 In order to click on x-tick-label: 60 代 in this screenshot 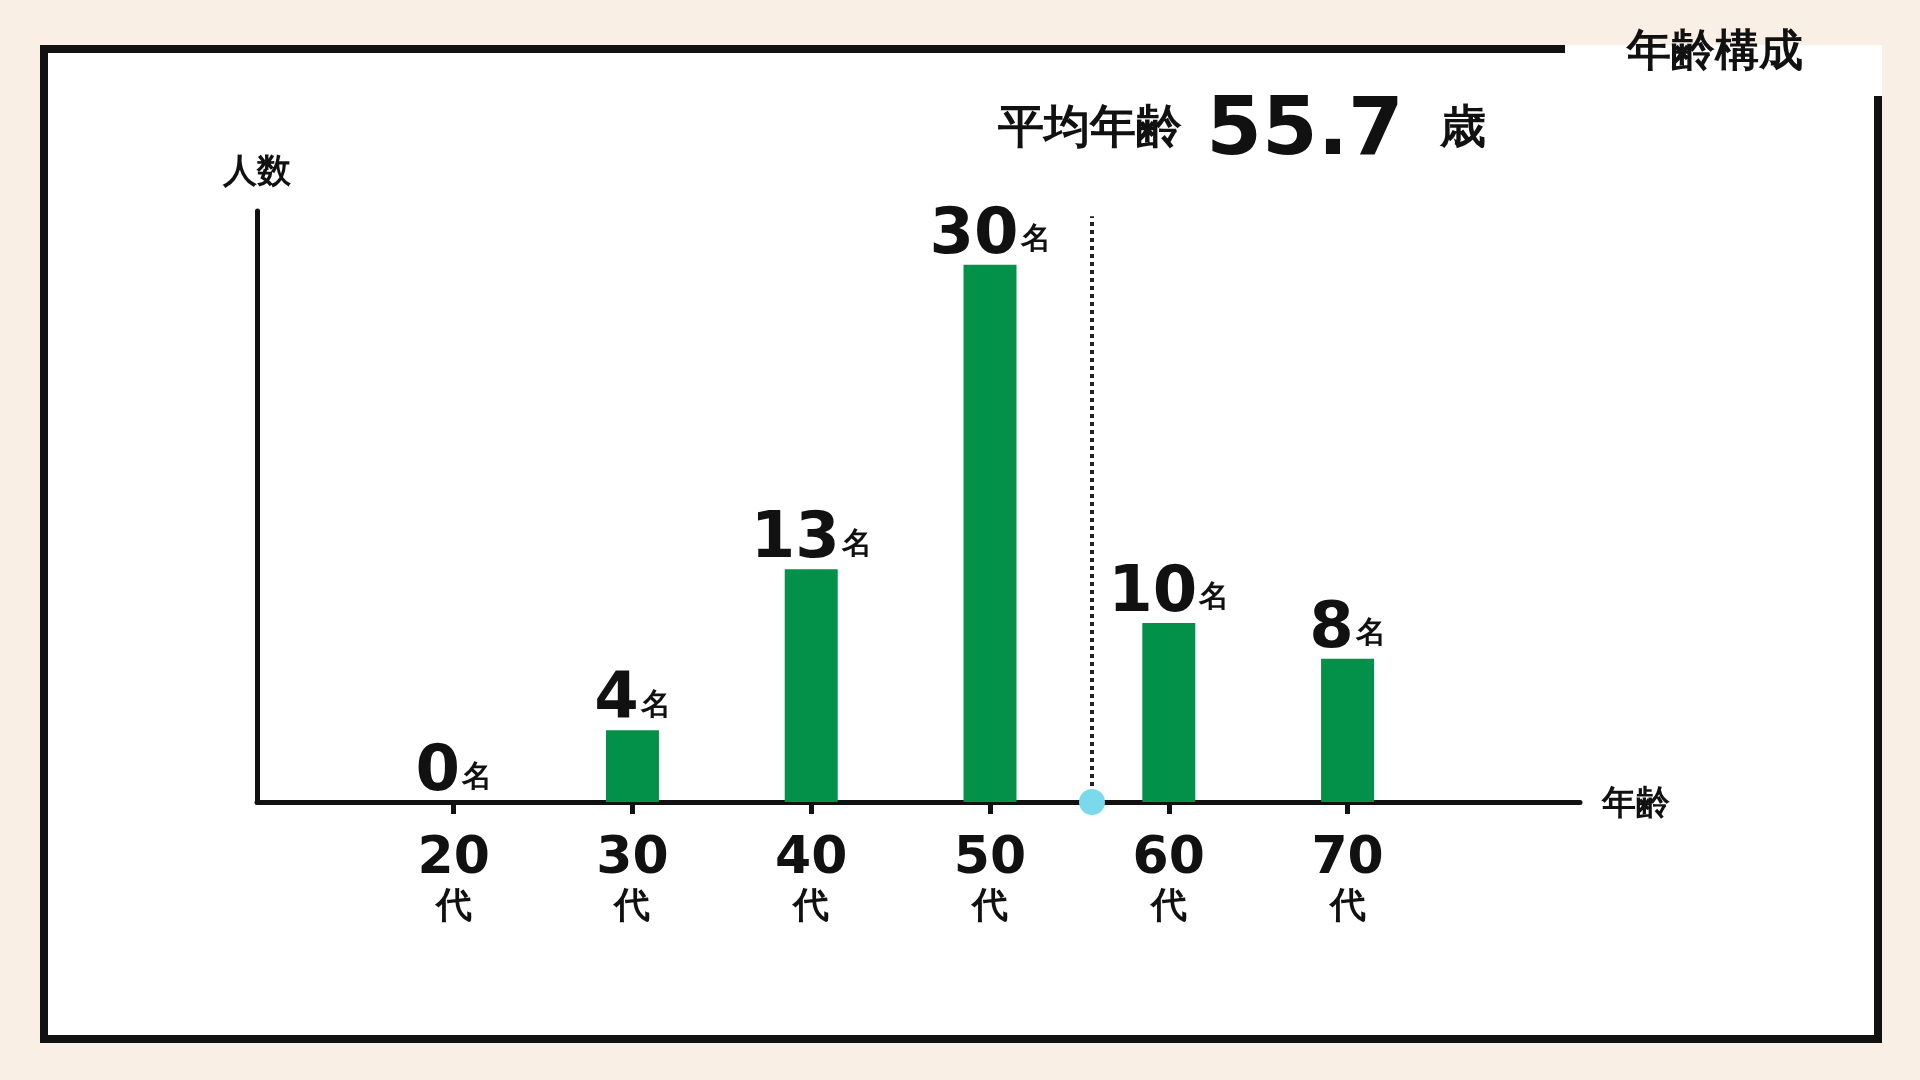, I will do `click(1168, 875)`.